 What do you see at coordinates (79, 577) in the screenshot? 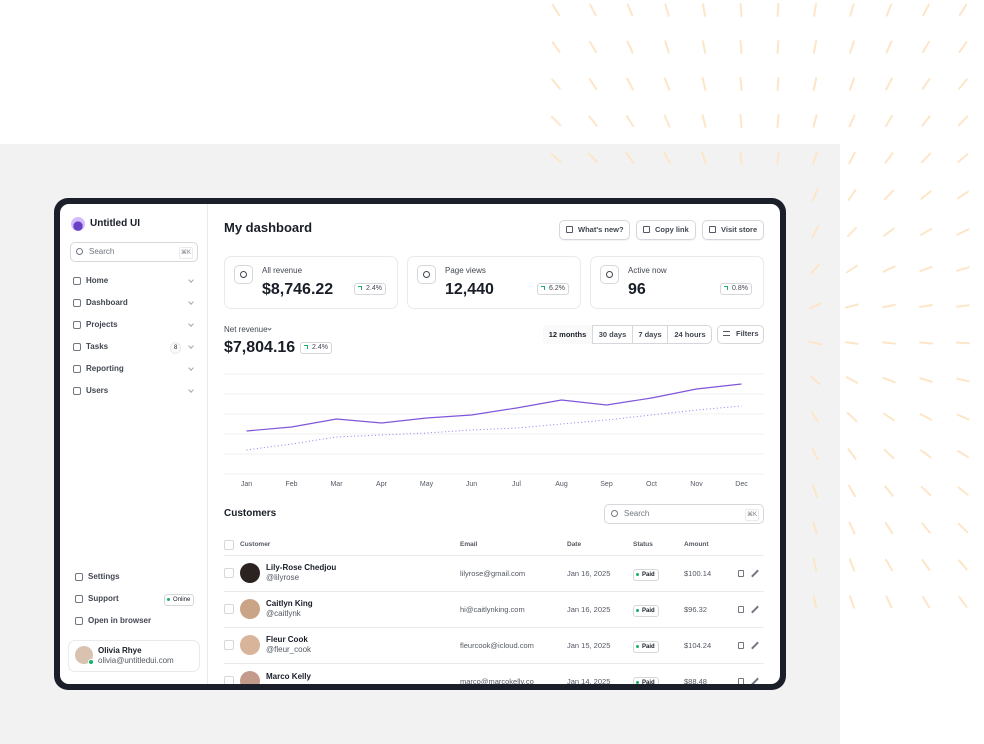
I see `footer-nav-icon` at bounding box center [79, 577].